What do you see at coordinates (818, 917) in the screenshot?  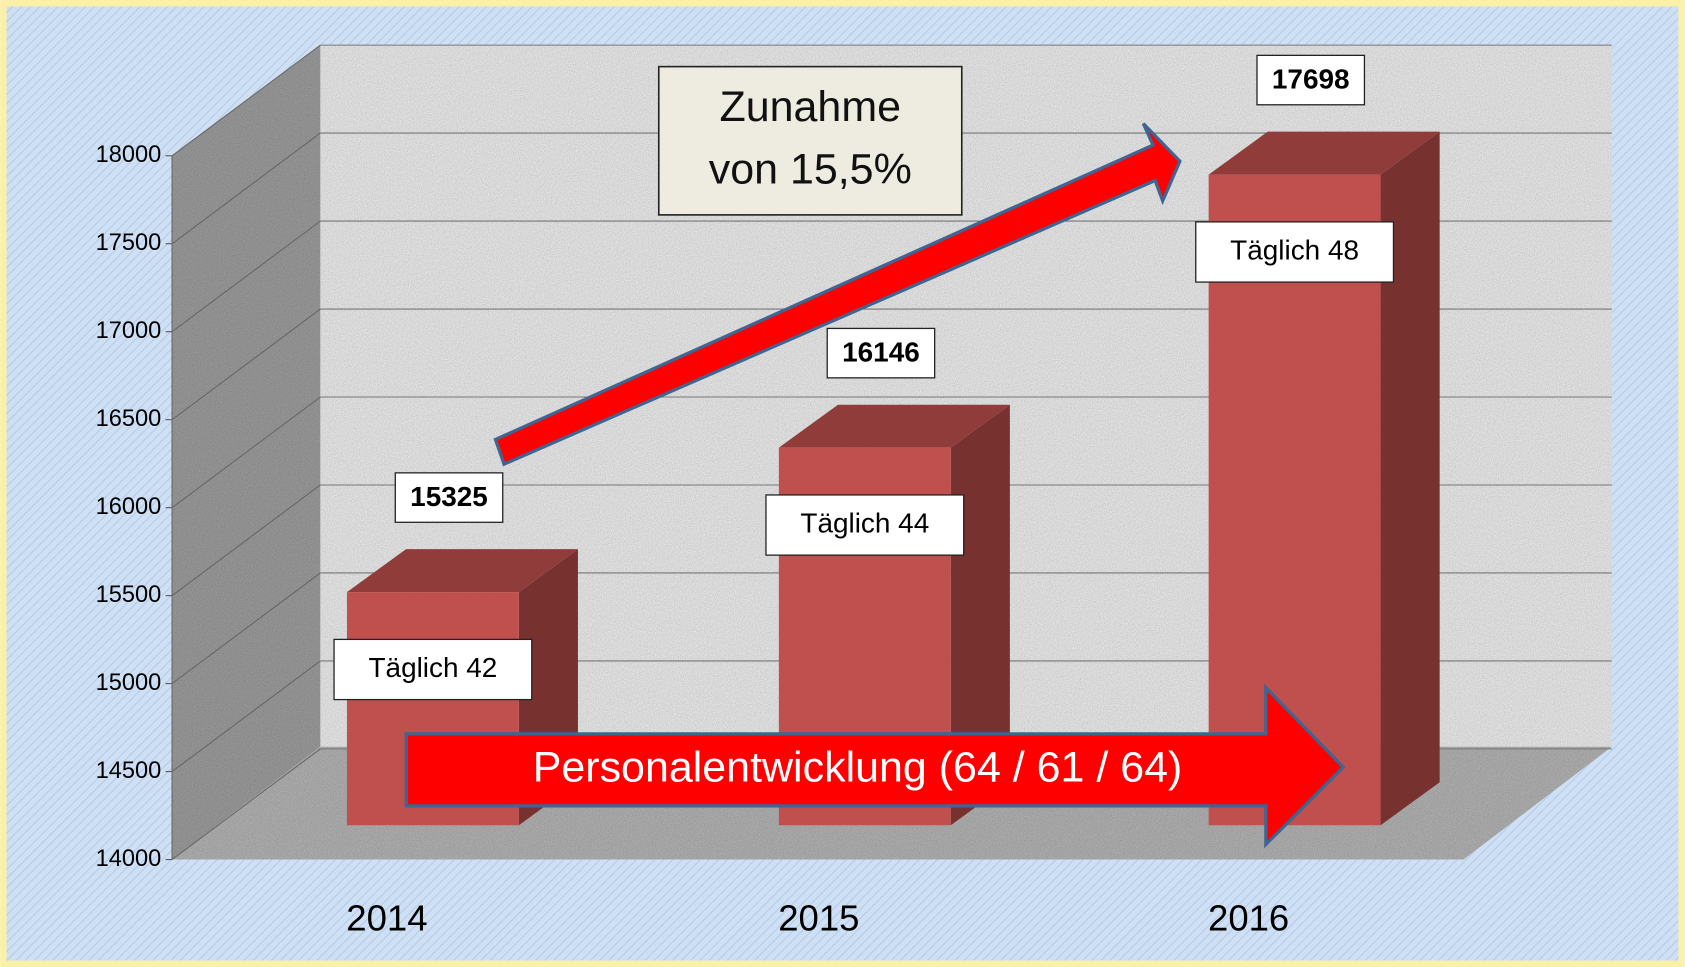 I see `x-tick-label: 2015` at bounding box center [818, 917].